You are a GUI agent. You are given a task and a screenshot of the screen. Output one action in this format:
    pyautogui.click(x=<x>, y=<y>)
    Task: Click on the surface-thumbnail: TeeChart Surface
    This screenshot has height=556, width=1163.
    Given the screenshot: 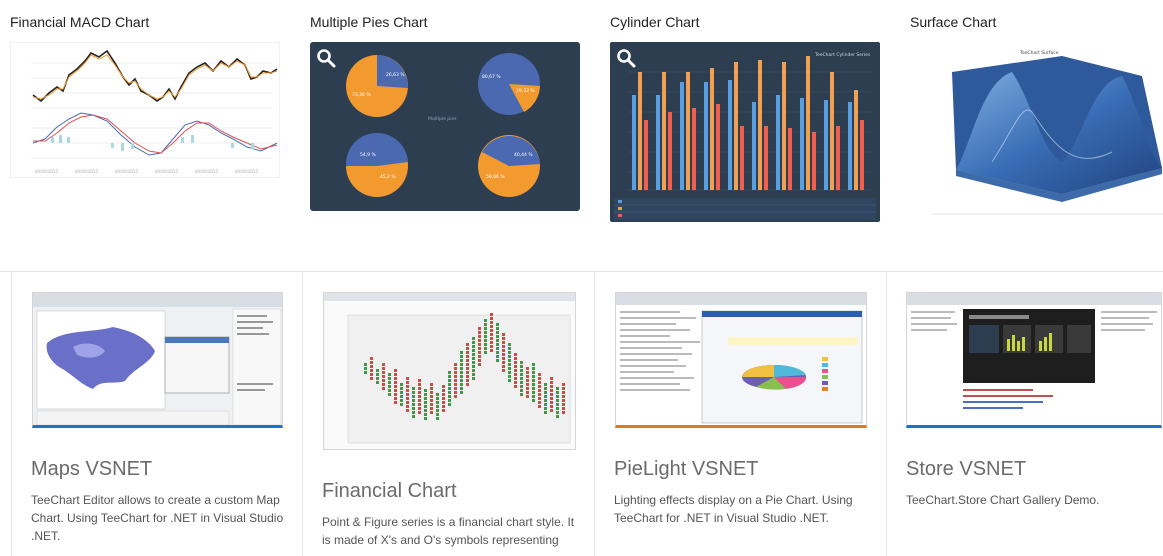 What is the action you would take?
    pyautogui.click(x=1047, y=129)
    